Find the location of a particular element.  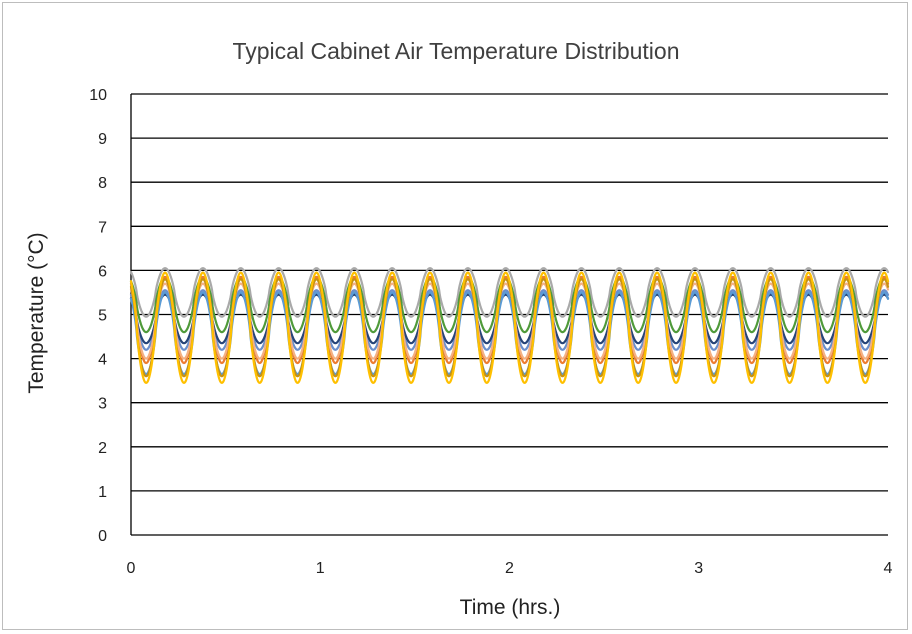

y-tick-label: 7 is located at coordinates (102, 227).